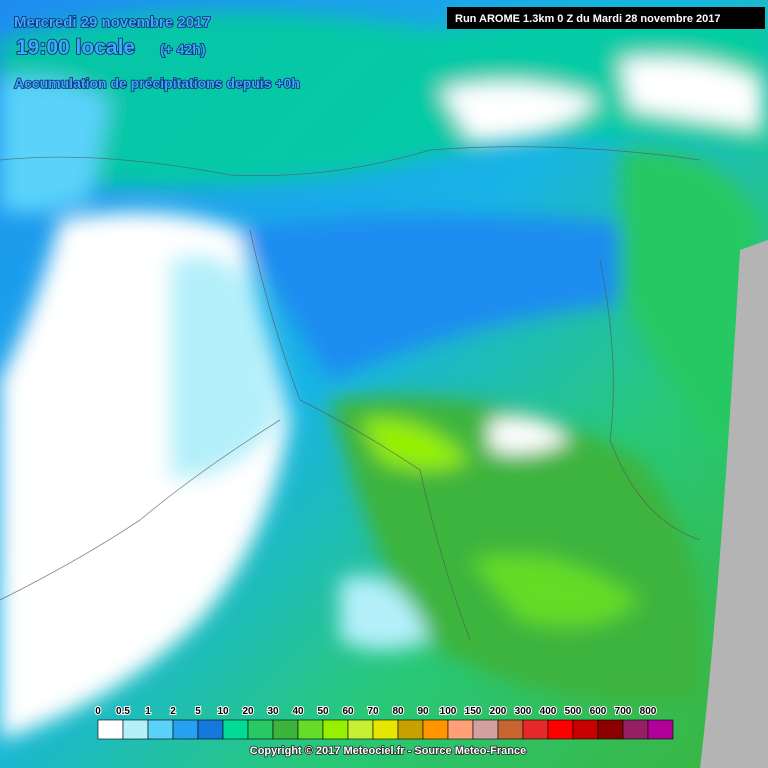 The image size is (768, 768). I want to click on legend-label: 90, so click(423, 711).